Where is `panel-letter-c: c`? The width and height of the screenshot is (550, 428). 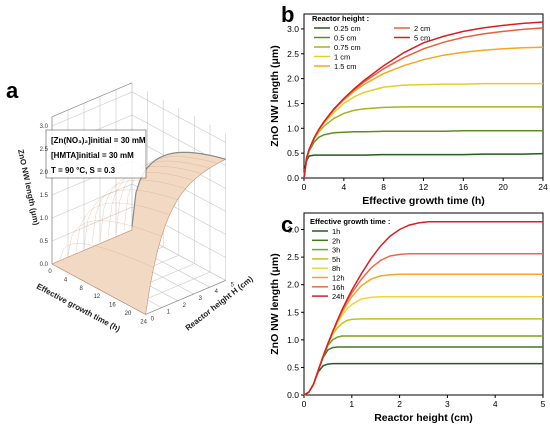
panel-letter-c: c is located at coordinates (287, 224).